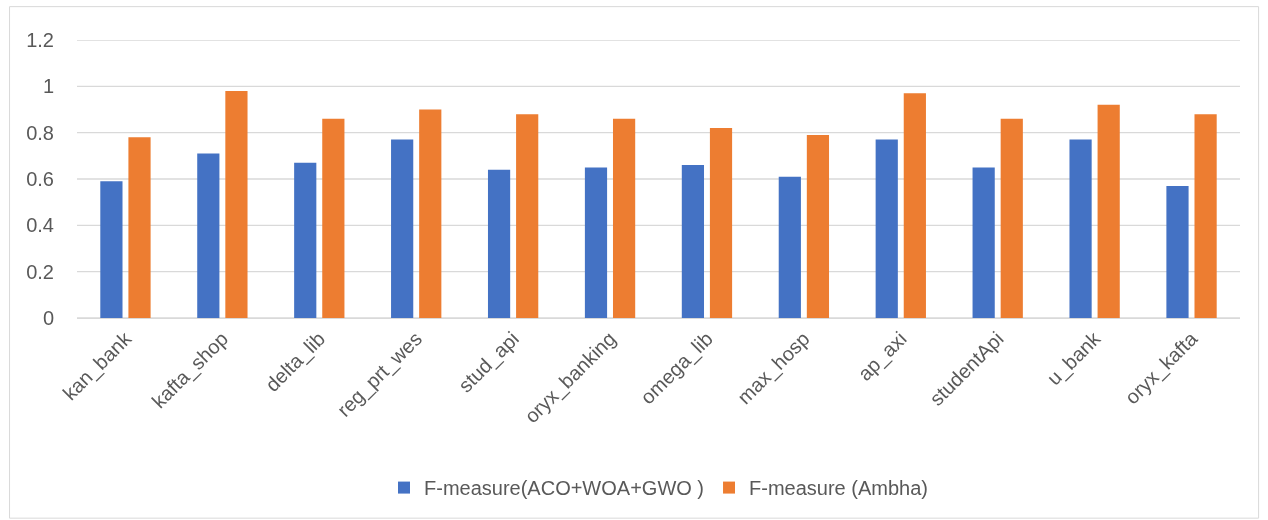  What do you see at coordinates (838, 488) in the screenshot?
I see `legend-label: F-measure (Ambha)` at bounding box center [838, 488].